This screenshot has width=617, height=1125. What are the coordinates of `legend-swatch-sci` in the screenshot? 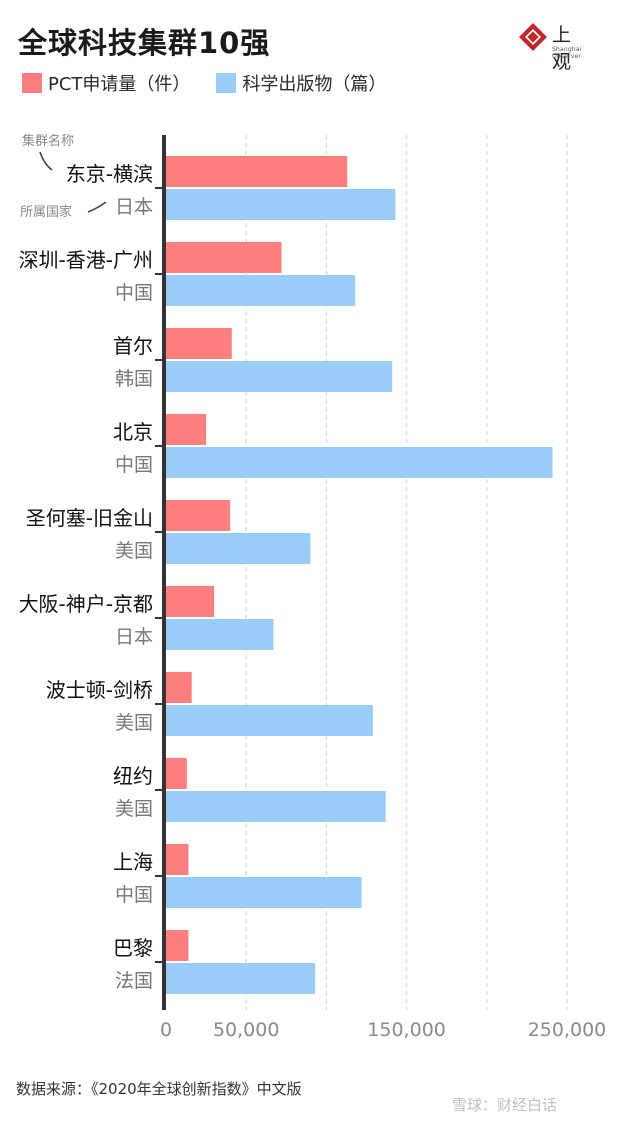 It's located at (226, 83).